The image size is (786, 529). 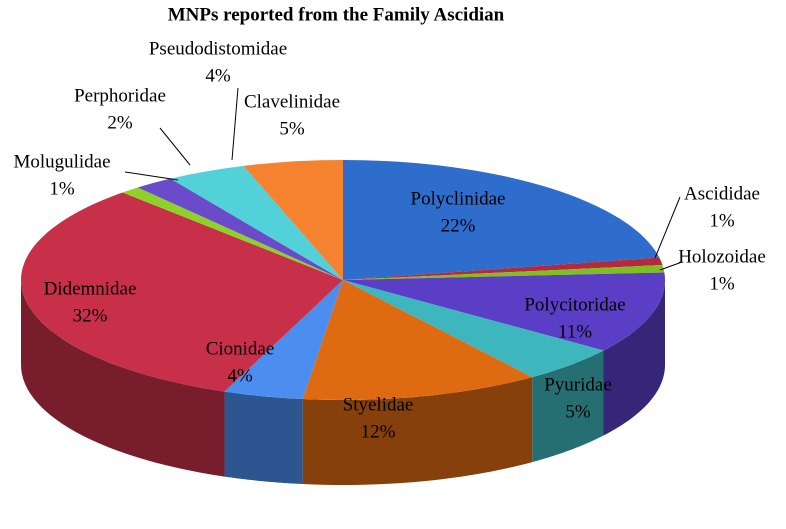 What do you see at coordinates (722, 193) in the screenshot?
I see `slice-label: Ascididae` at bounding box center [722, 193].